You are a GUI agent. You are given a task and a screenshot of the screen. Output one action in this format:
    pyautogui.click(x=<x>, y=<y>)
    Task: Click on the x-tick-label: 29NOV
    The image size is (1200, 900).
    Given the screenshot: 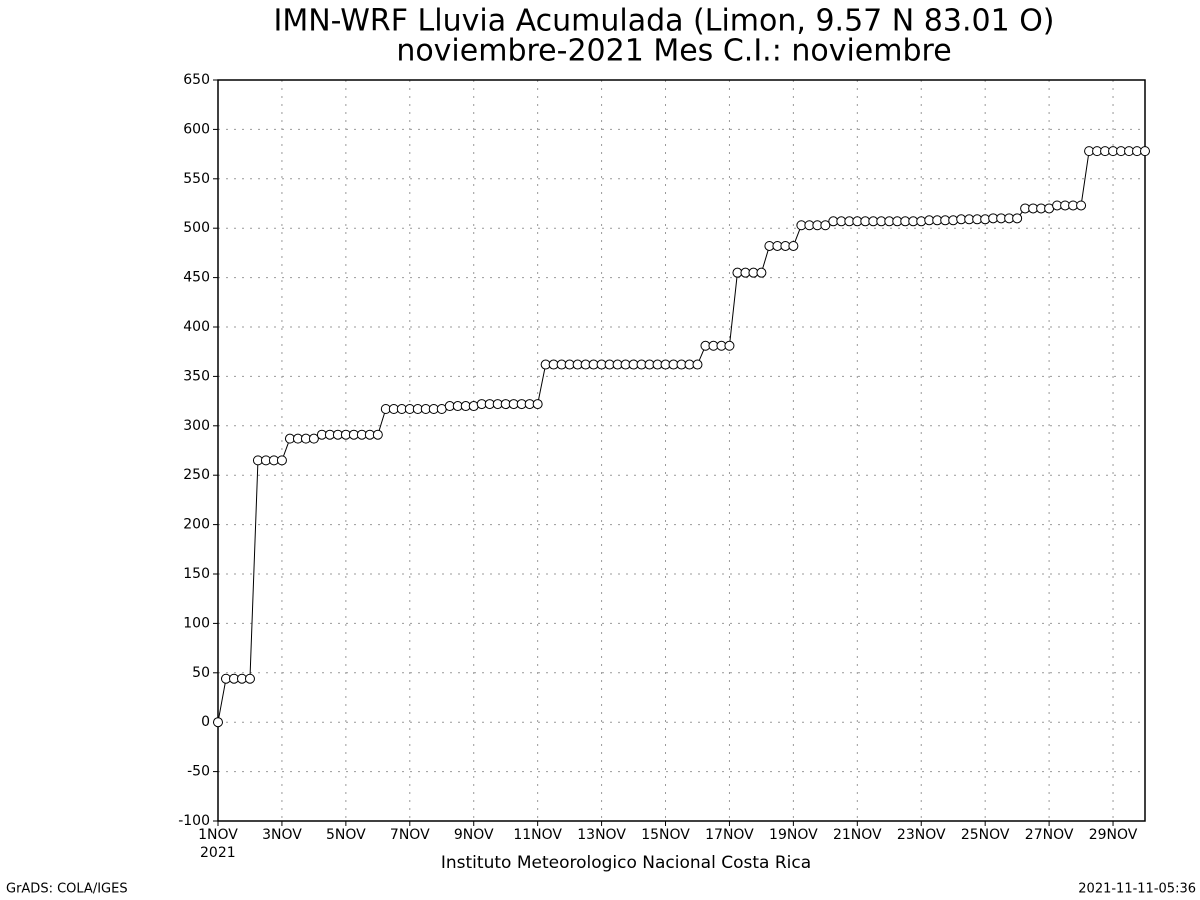 What is the action you would take?
    pyautogui.click(x=1113, y=835)
    